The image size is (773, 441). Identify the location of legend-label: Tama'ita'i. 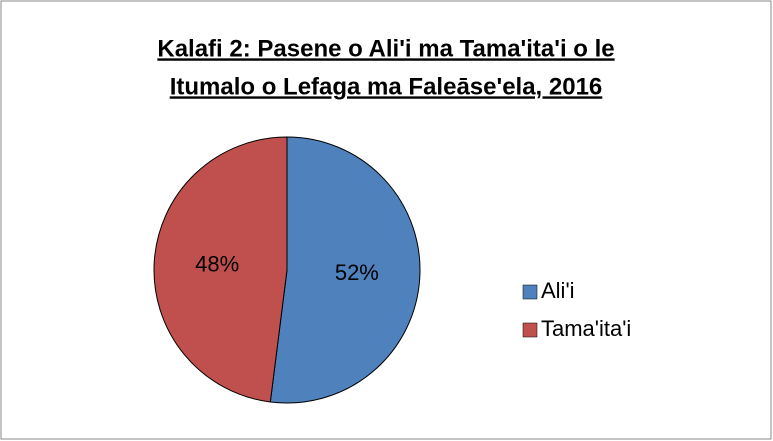
(586, 328).